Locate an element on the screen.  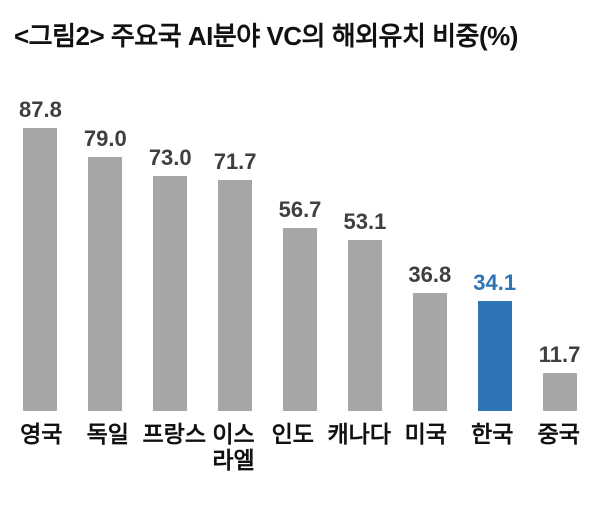
bar-slot: 36.8 is located at coordinates (429, 336).